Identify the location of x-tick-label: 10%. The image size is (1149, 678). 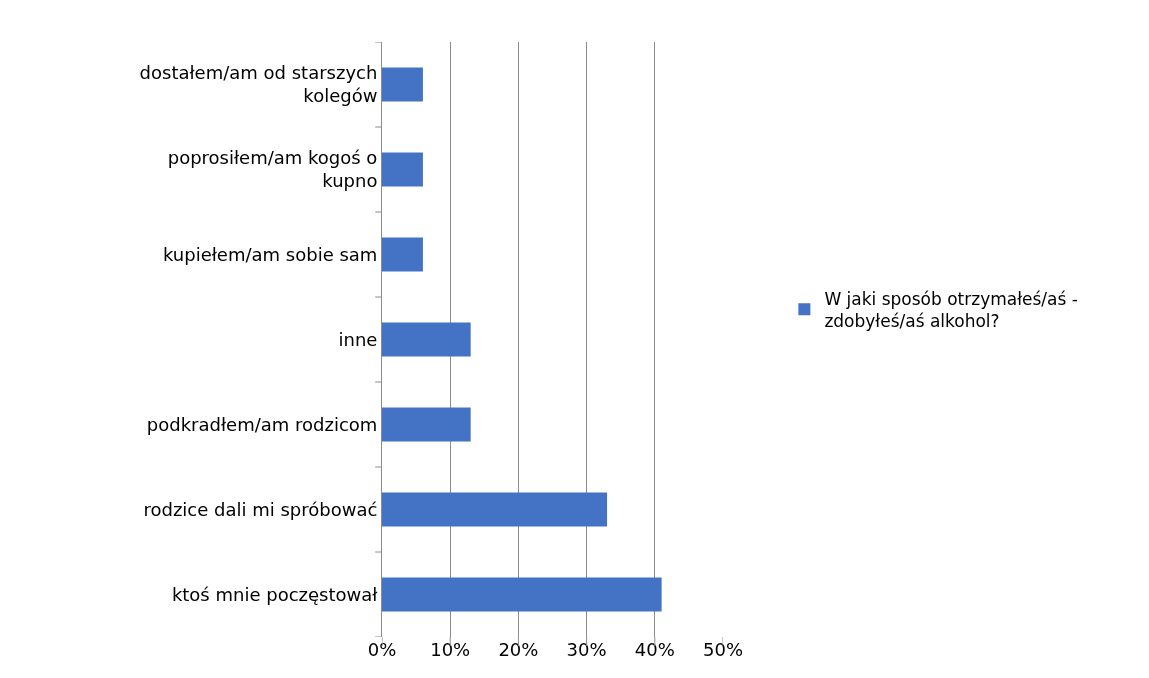
(450, 649).